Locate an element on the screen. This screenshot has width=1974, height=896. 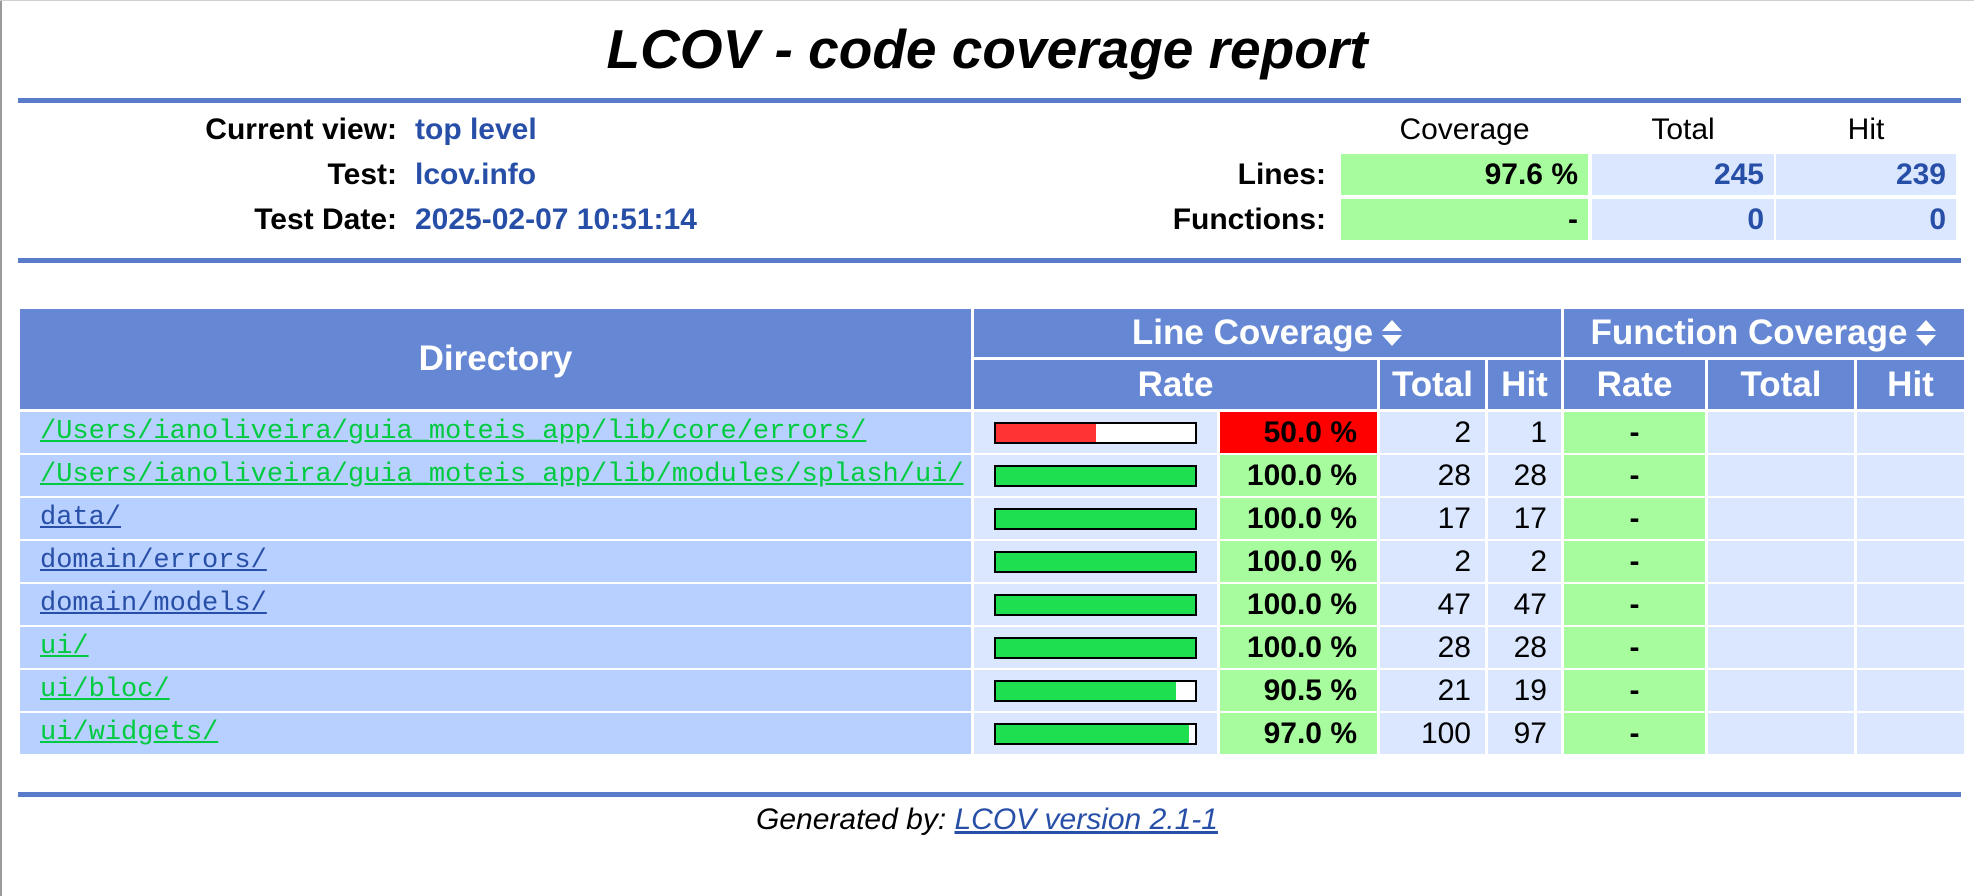
function-total-header: Total is located at coordinates (1781, 384).